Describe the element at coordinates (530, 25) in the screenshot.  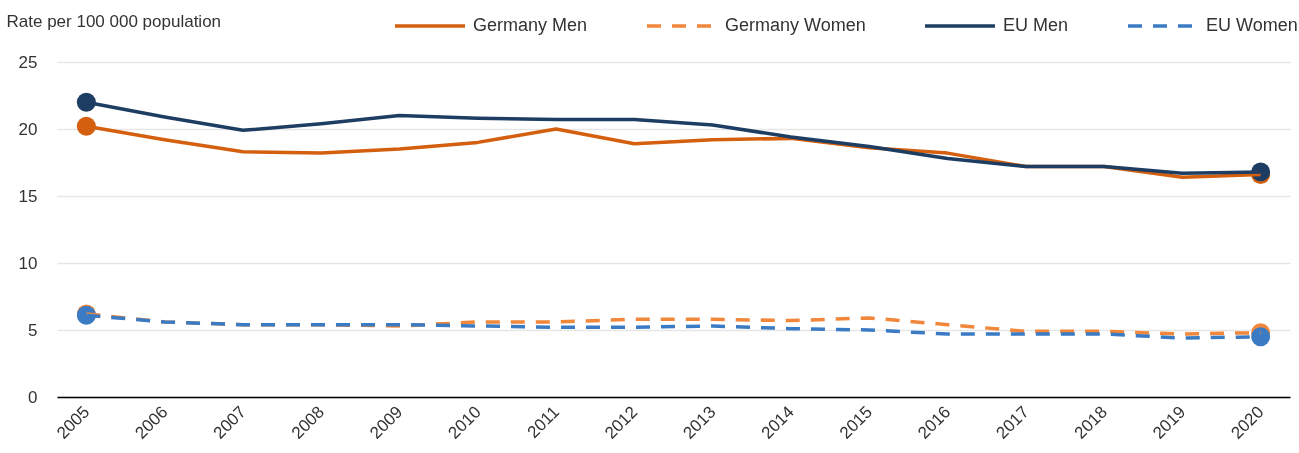
I see `legend-label: Germany Men` at that location.